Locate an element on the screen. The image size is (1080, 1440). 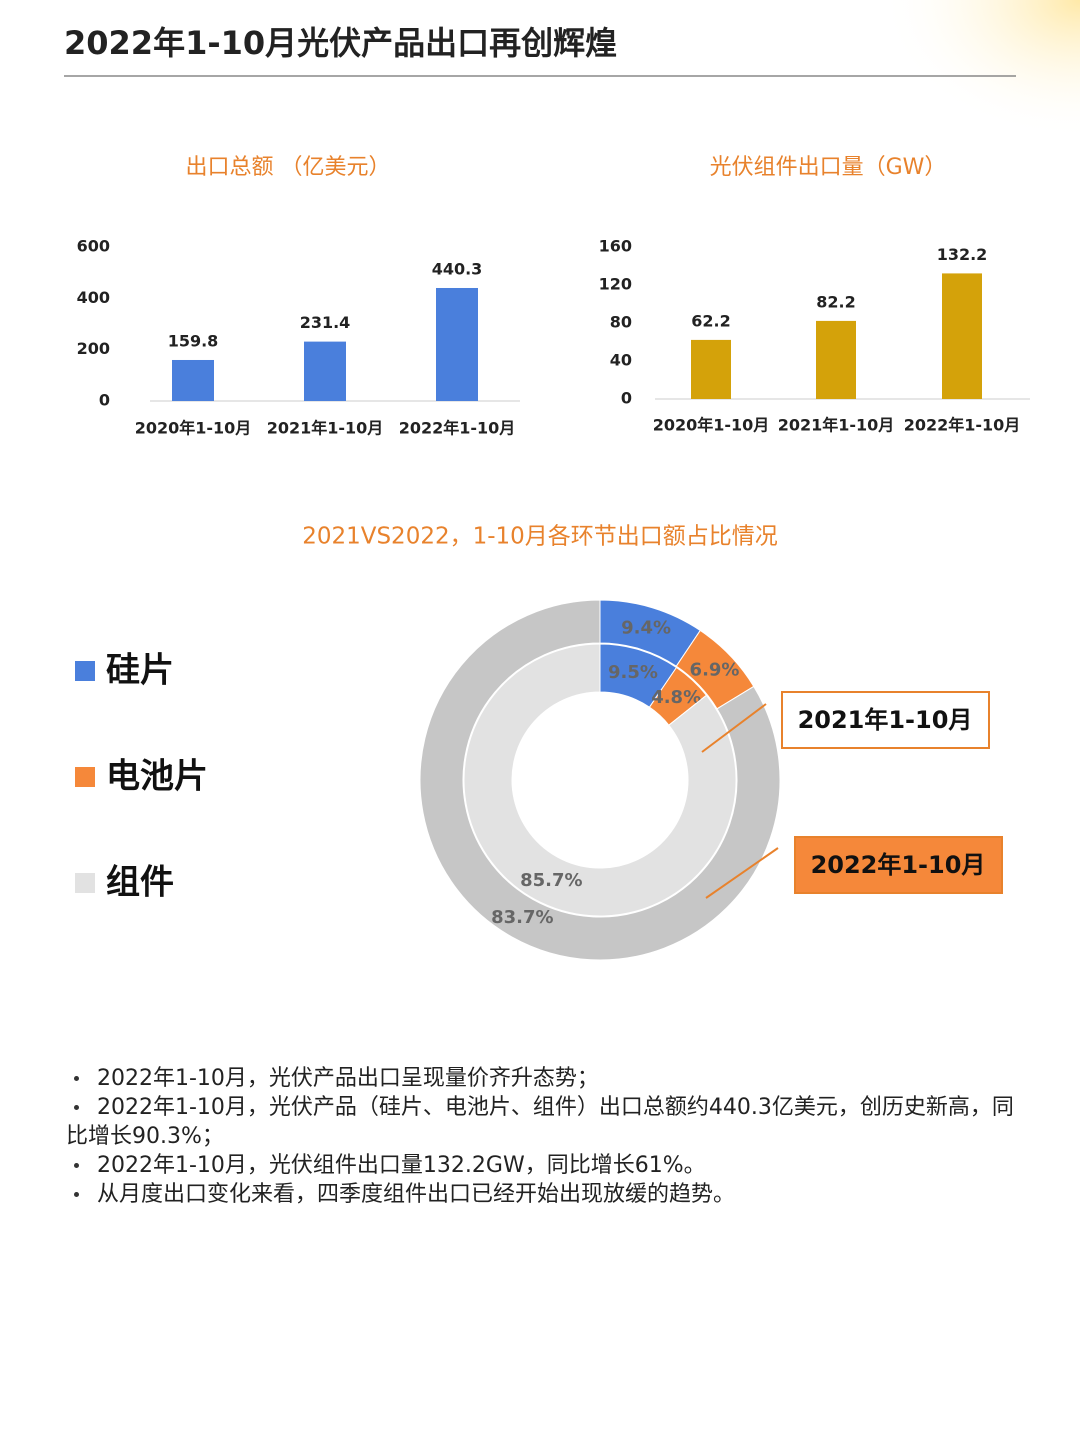
chart-title: 出口总额 （亿美元） is located at coordinates (288, 167).